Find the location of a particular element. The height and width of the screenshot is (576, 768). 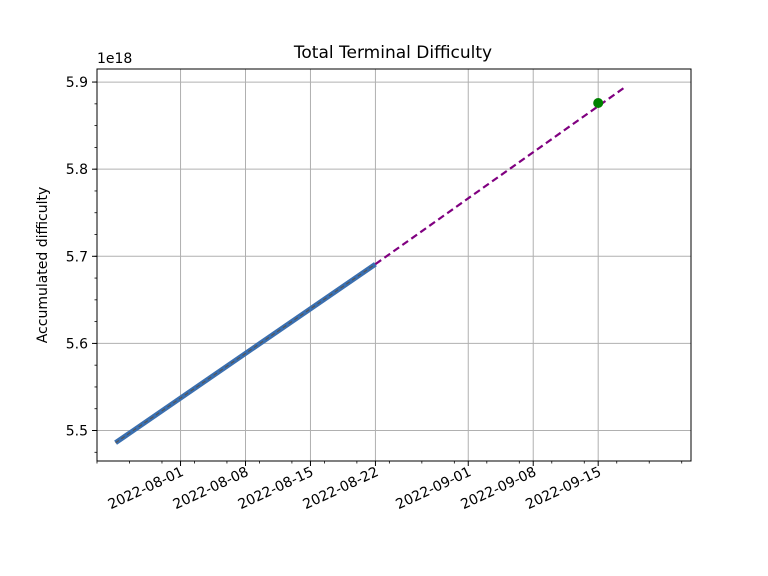

y-tick-label: 5.8 is located at coordinates (77, 170).